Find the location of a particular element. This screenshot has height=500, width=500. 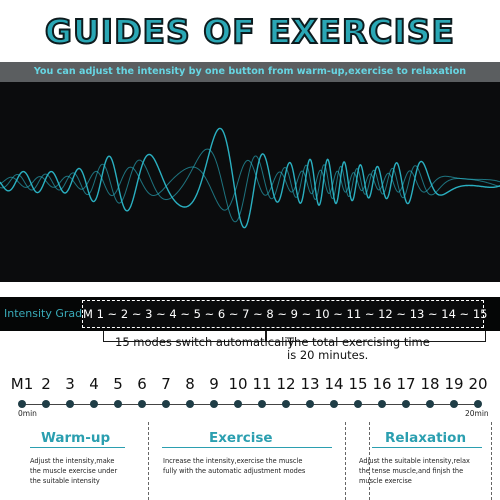

modes-switch-note: 15 modes switch automaticaliy is located at coordinates (205, 342).